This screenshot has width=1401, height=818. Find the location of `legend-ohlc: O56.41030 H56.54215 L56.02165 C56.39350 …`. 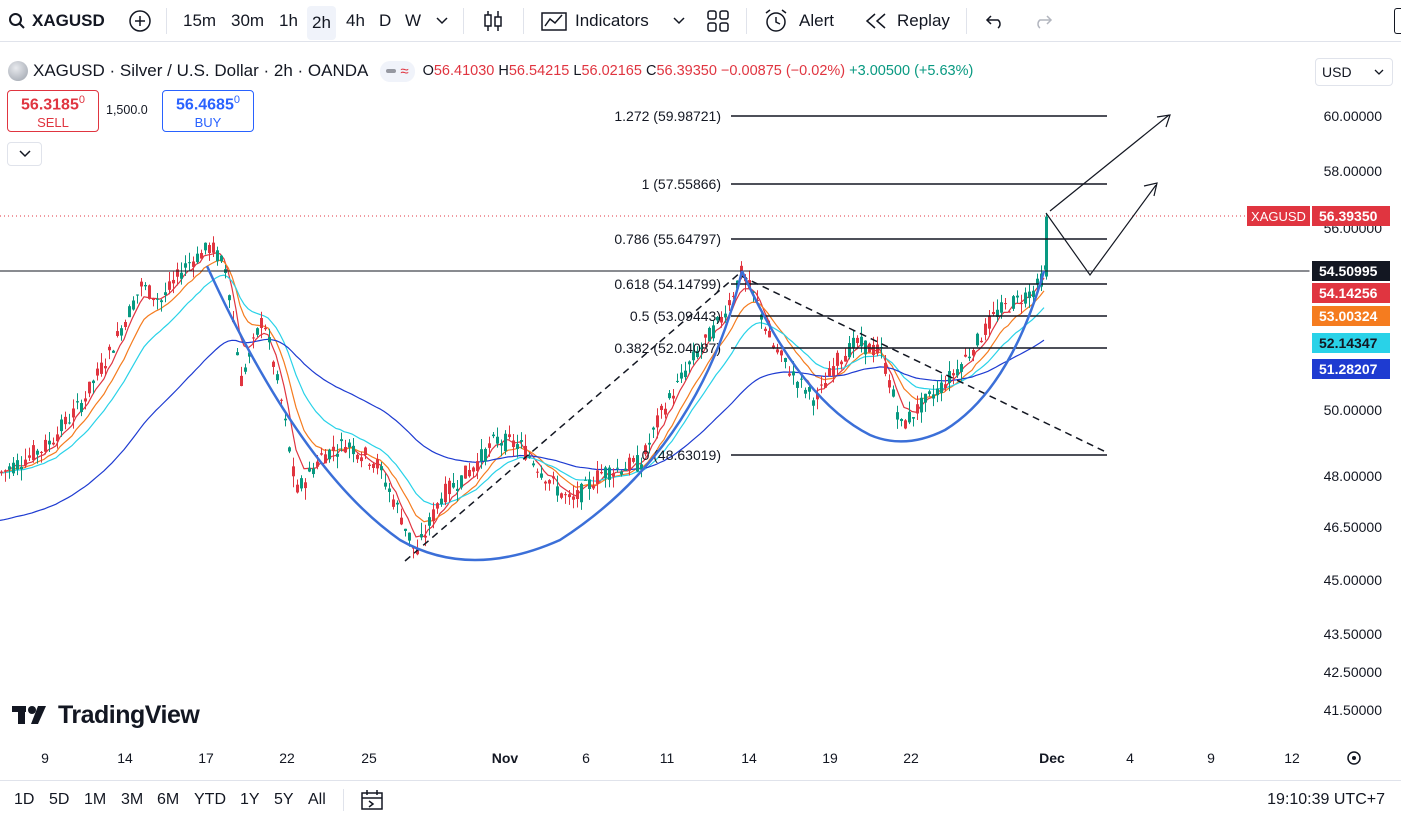

legend-ohlc: O56.41030 H56.54215 L56.02165 C56.39350 … is located at coordinates (698, 71).